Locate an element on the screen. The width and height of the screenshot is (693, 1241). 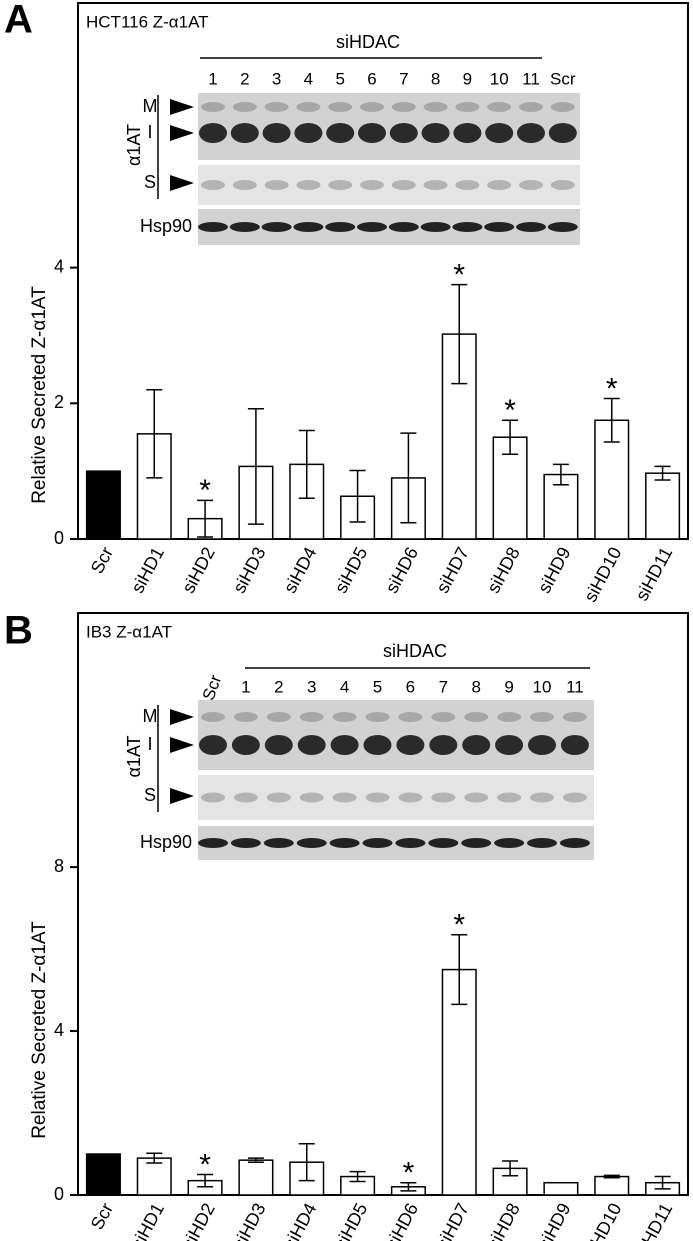
chart-title: IB3 Z-α1AT is located at coordinates (129, 631).